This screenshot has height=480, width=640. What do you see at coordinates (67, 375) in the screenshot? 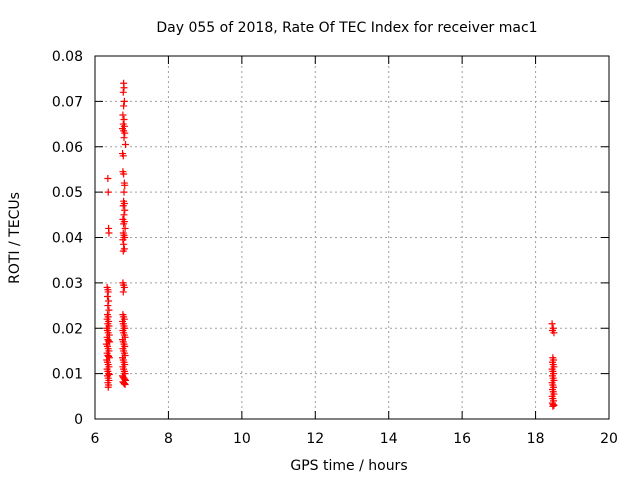
I see `y-tick-label: 0.01` at bounding box center [67, 375].